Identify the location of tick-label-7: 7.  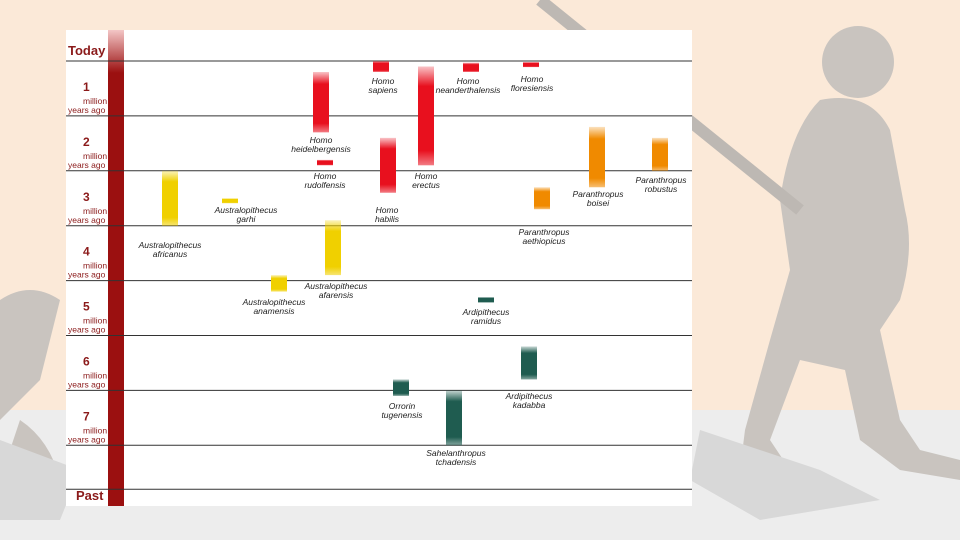
(86, 416).